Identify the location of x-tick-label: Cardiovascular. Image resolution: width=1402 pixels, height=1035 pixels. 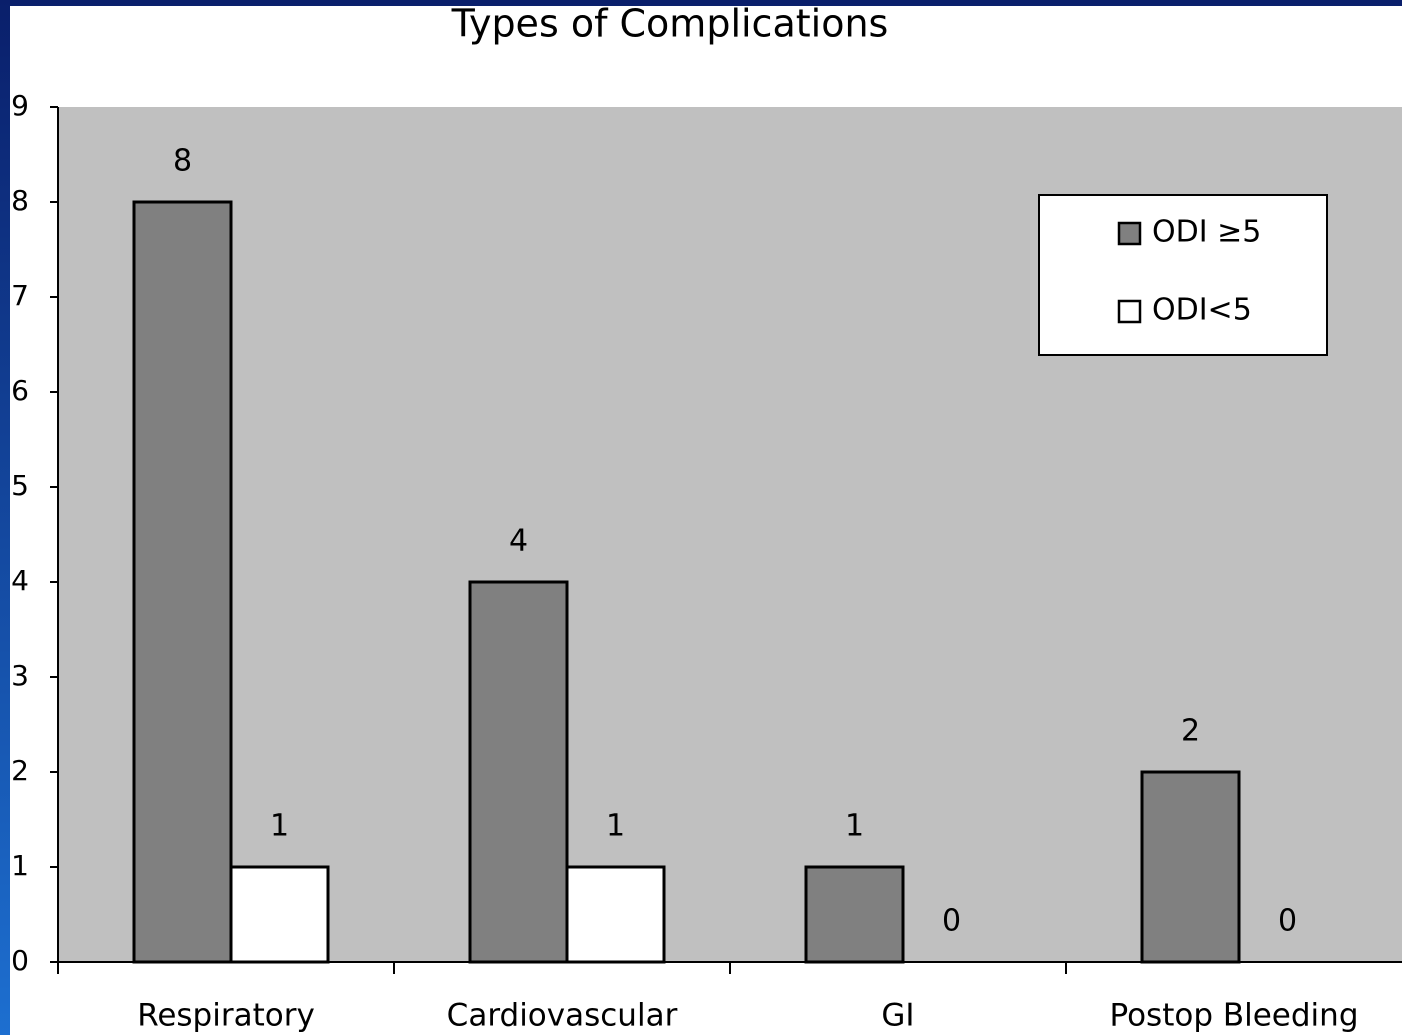
(562, 1016).